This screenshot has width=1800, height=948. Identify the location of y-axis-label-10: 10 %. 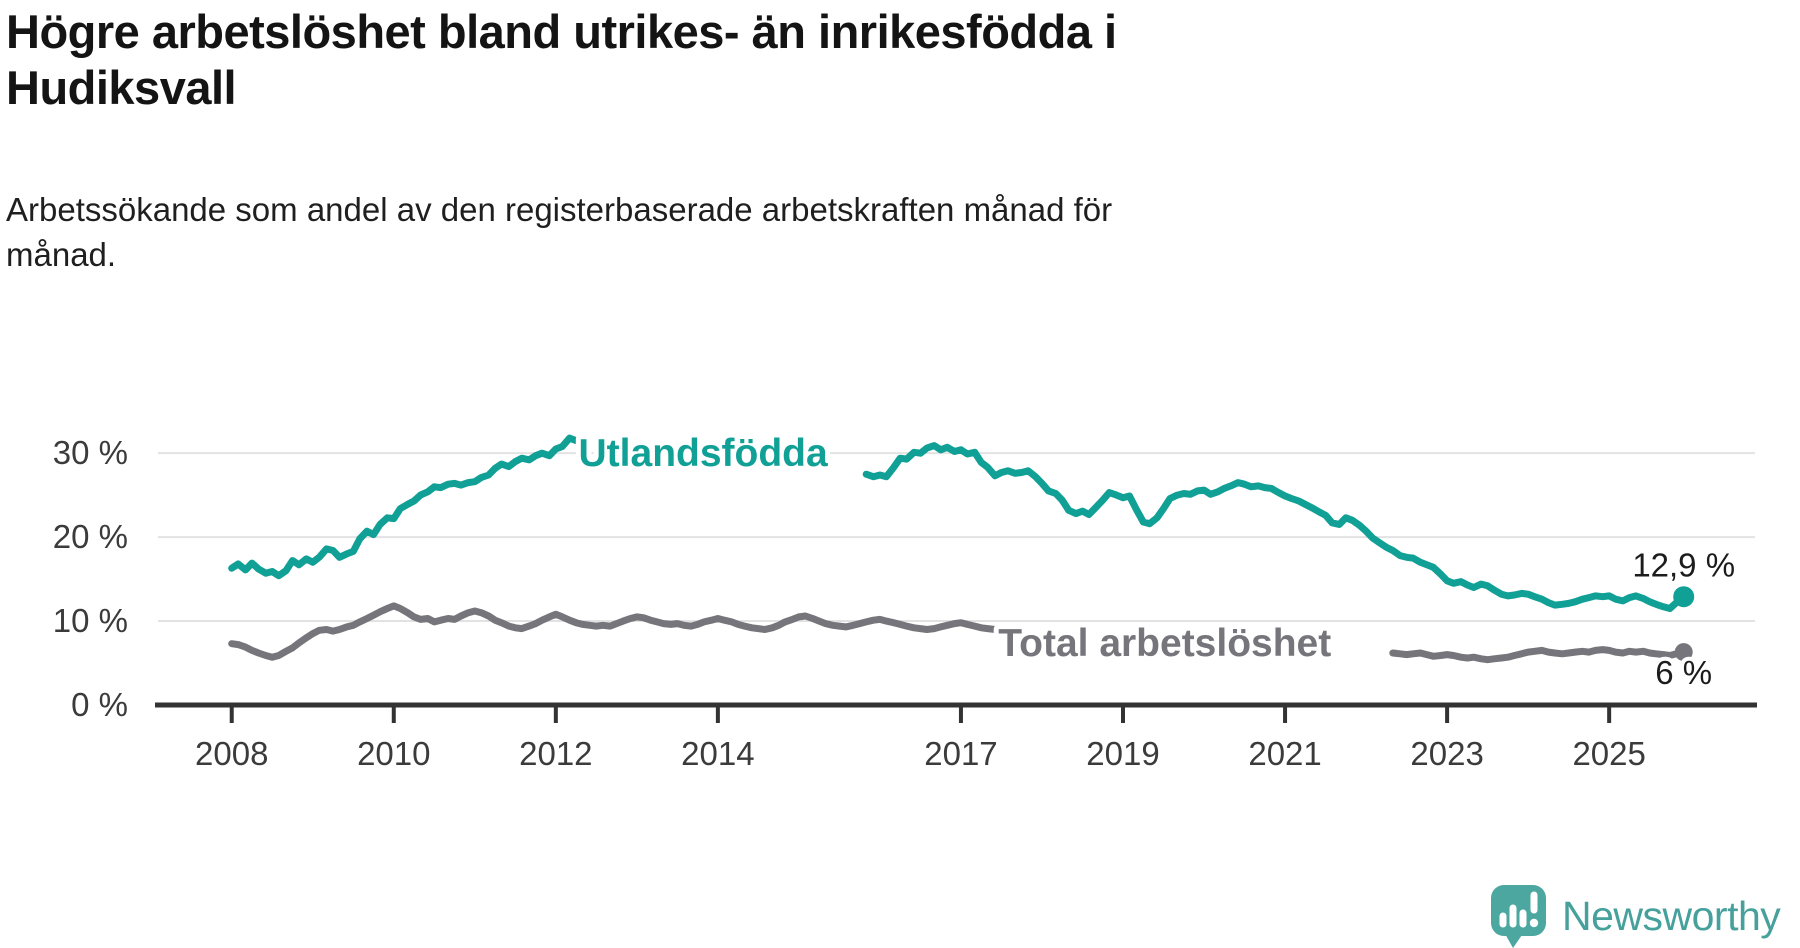
(90, 620).